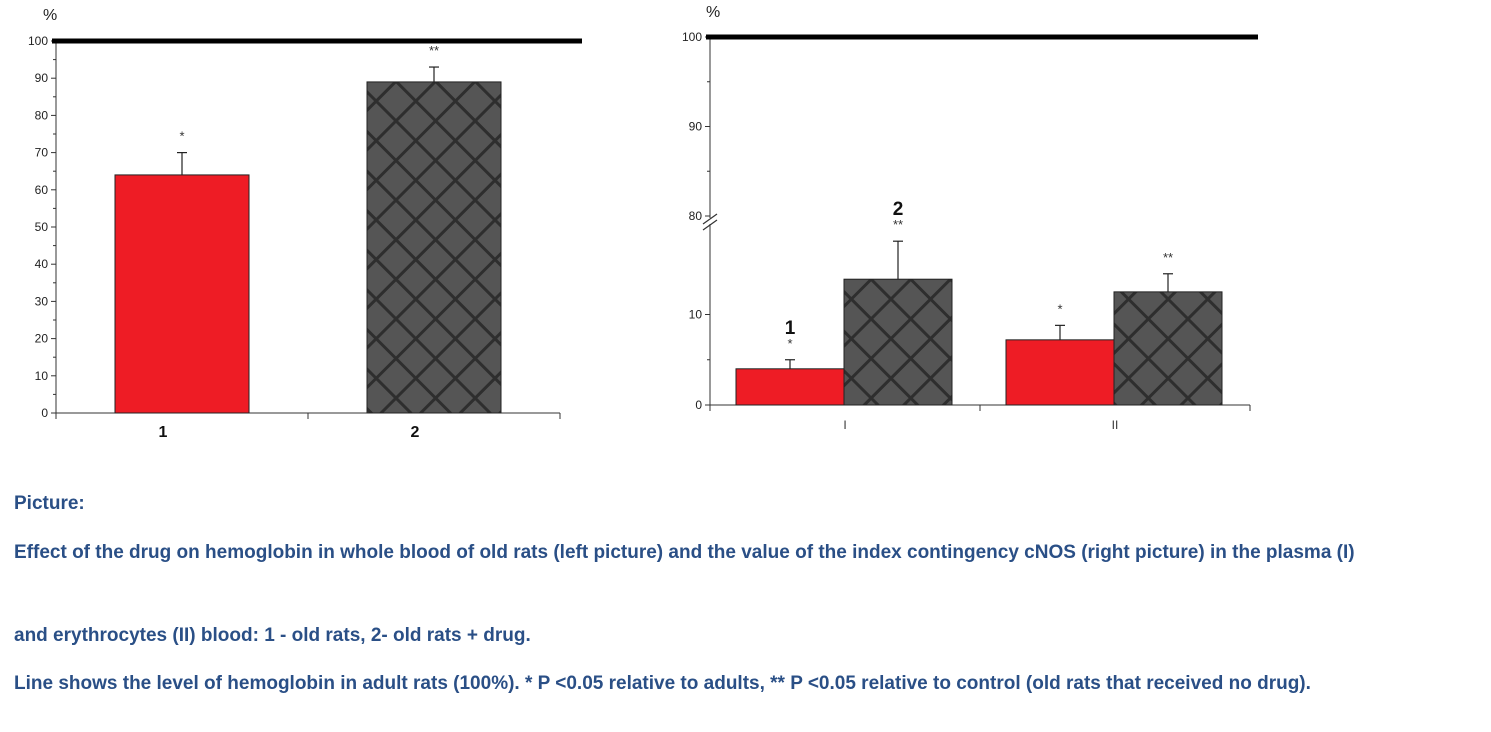  I want to click on y-tick-label: 30, so click(42, 301).